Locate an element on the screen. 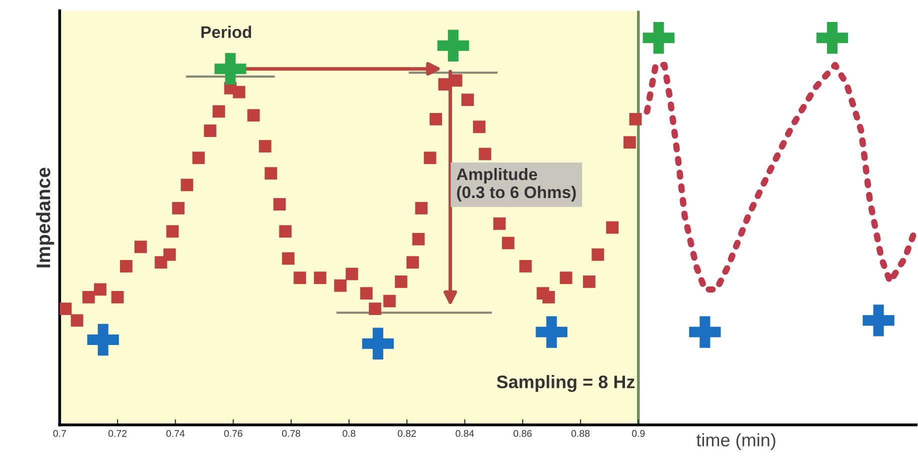 The width and height of the screenshot is (918, 469). annotation: Sampling = 8 Hz is located at coordinates (565, 383).